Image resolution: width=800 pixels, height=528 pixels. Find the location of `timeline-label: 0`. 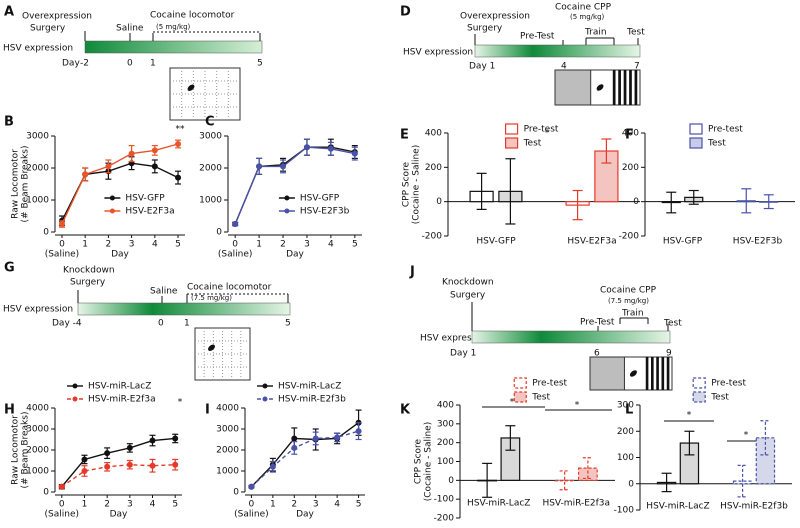

timeline-label: 0 is located at coordinates (130, 64).